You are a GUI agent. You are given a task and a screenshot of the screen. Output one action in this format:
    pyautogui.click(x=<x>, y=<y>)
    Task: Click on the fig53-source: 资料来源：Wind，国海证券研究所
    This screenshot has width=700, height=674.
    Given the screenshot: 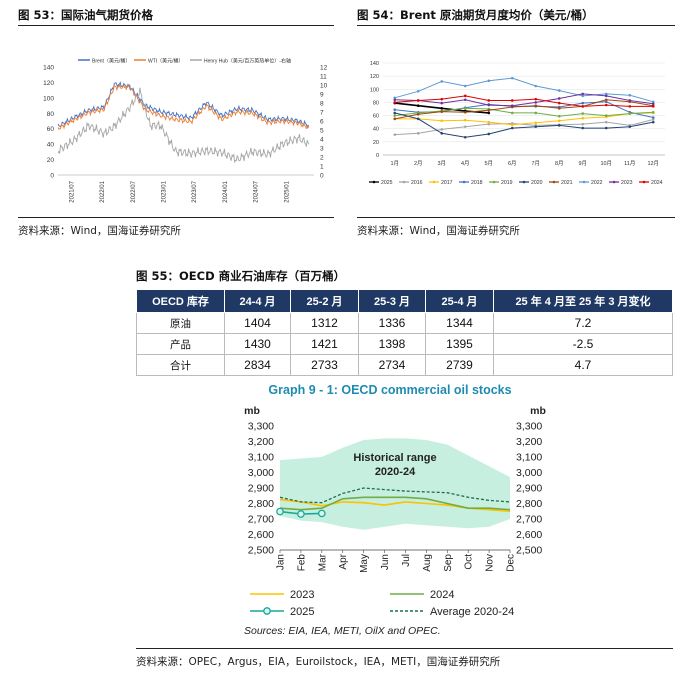 What is the action you would take?
    pyautogui.click(x=99, y=231)
    